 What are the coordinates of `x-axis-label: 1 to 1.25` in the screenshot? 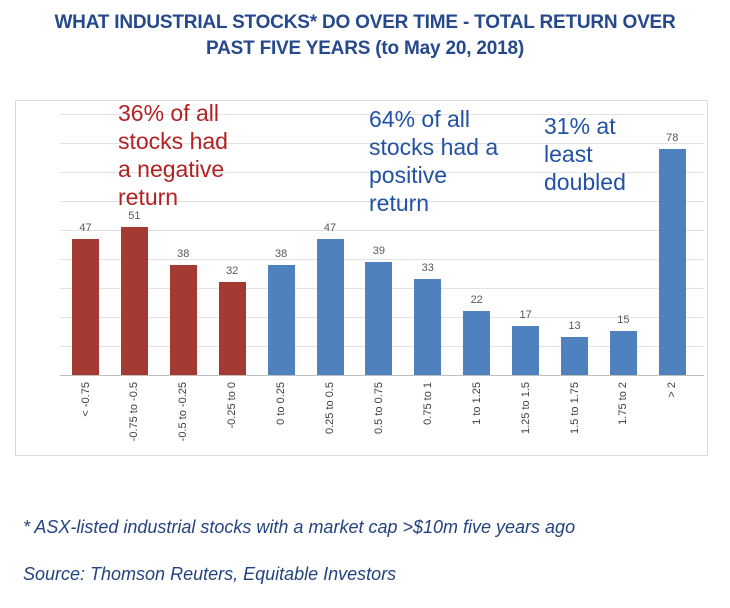 It's located at (476, 403).